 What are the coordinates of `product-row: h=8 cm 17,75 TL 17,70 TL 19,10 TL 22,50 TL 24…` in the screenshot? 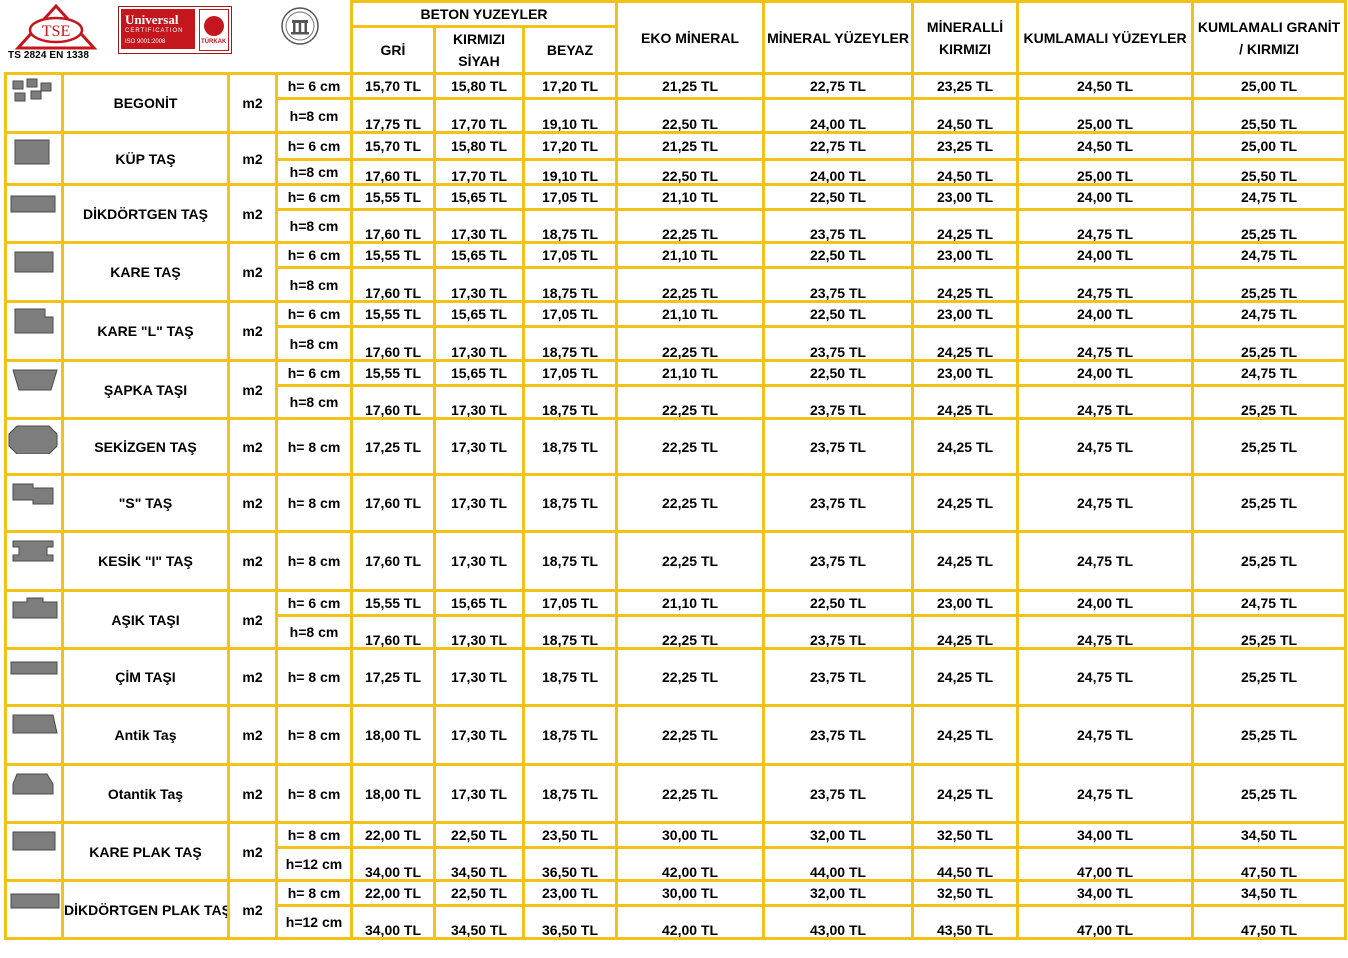 It's located at (677, 115).